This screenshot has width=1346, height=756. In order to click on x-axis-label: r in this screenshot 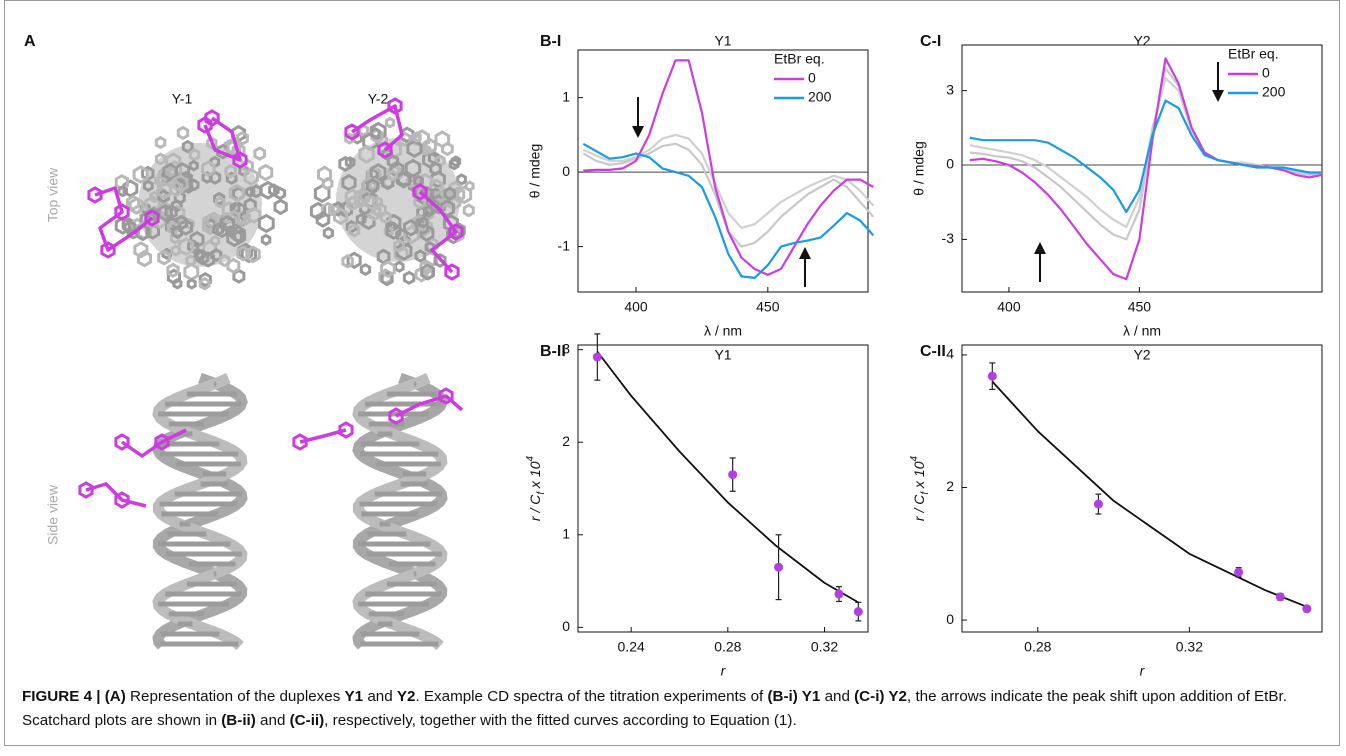, I will do `click(1143, 671)`.